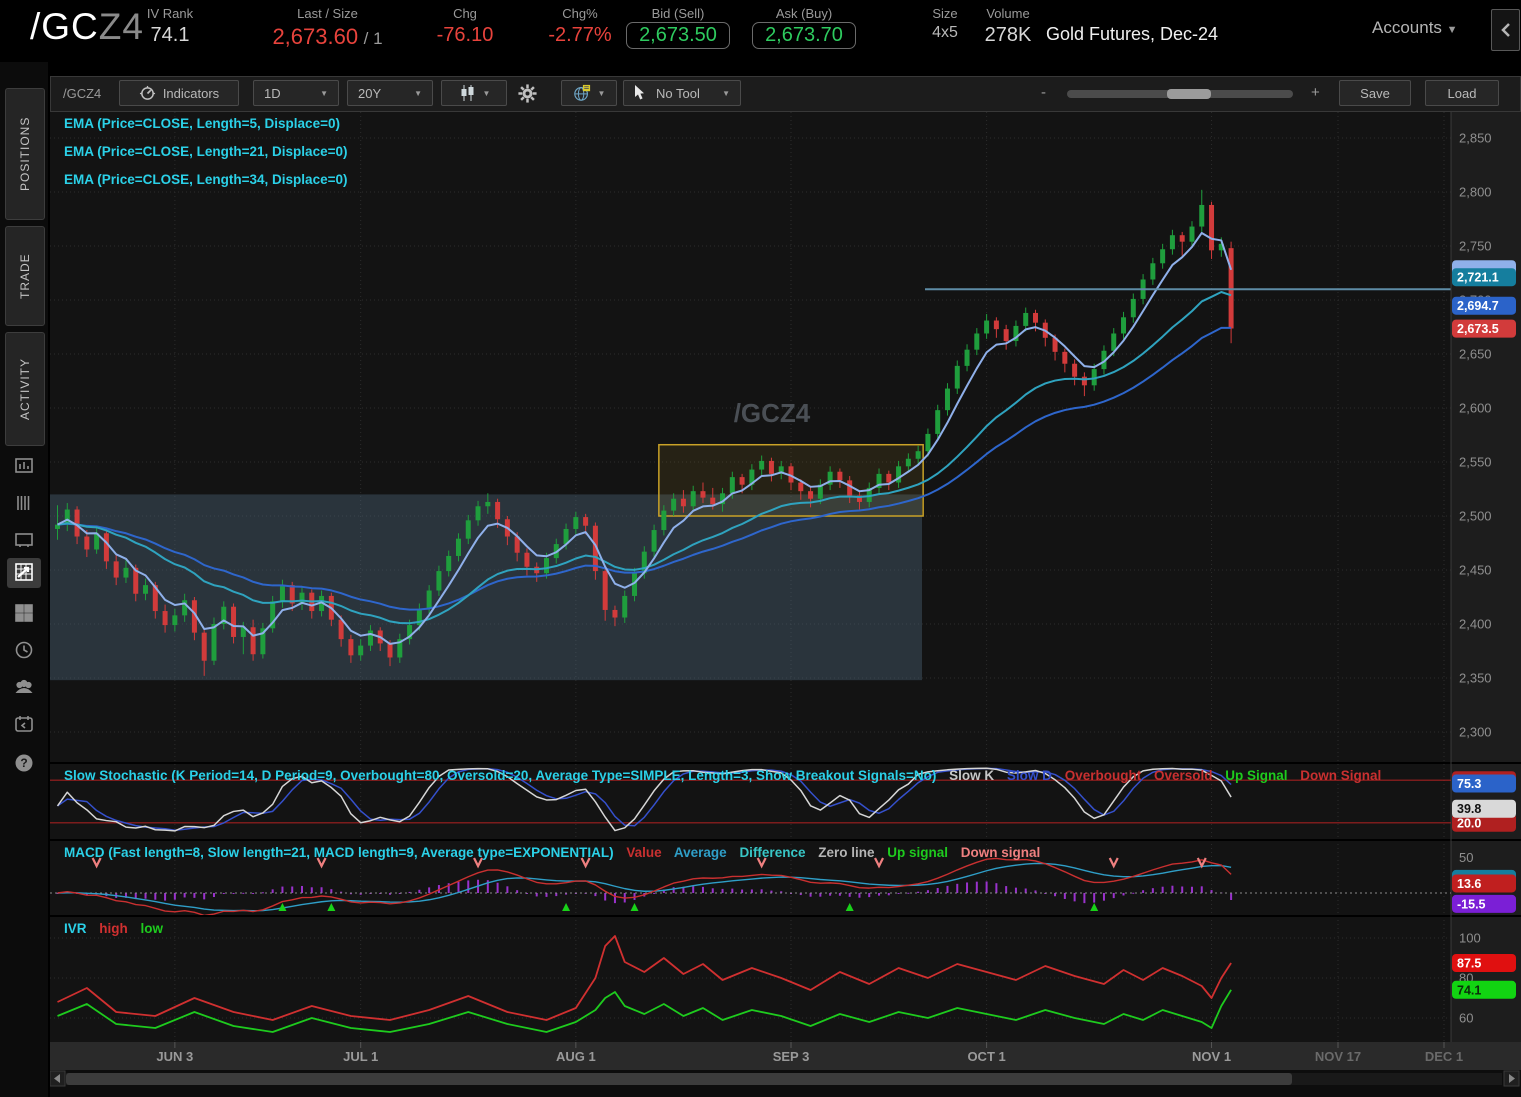 This screenshot has height=1097, width=1521. Describe the element at coordinates (25, 389) in the screenshot. I see `sidebar-tab-activity: ACTIVITY` at that location.